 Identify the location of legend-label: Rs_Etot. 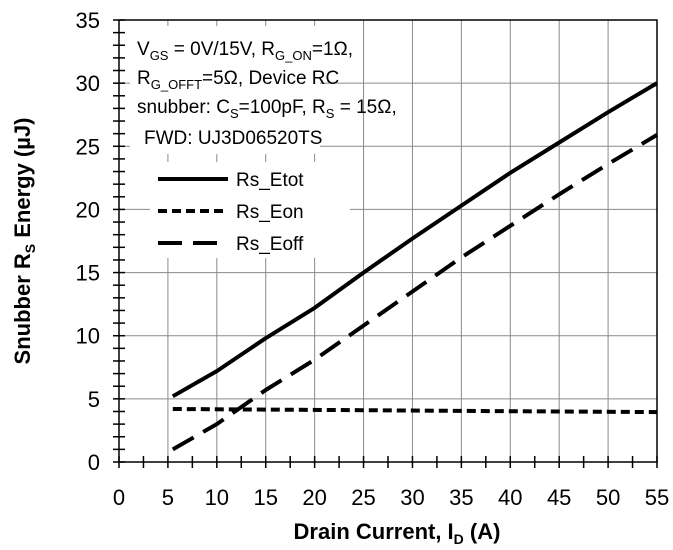
(270, 180).